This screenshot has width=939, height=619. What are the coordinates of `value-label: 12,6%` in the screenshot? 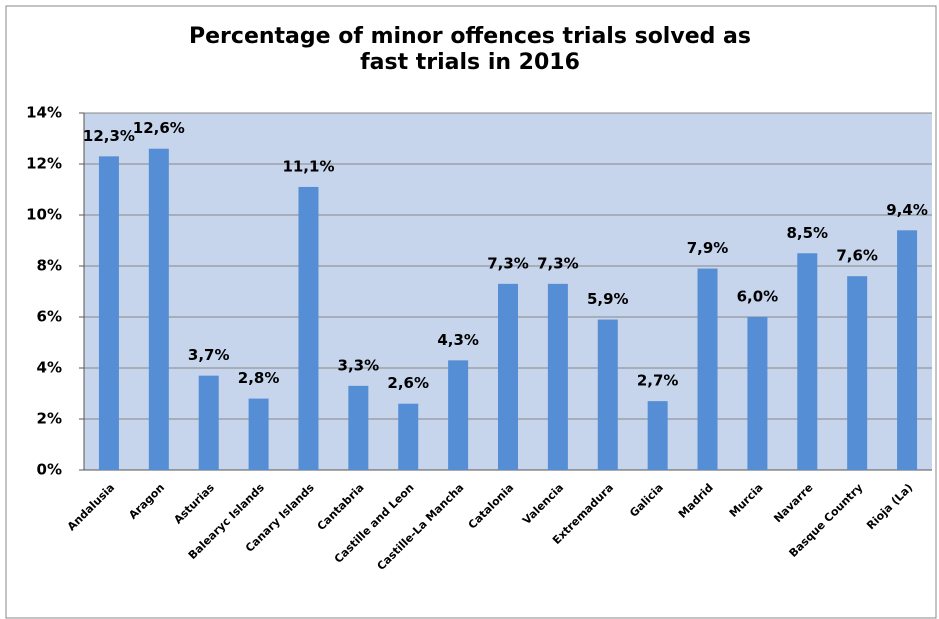 It's located at (159, 128).